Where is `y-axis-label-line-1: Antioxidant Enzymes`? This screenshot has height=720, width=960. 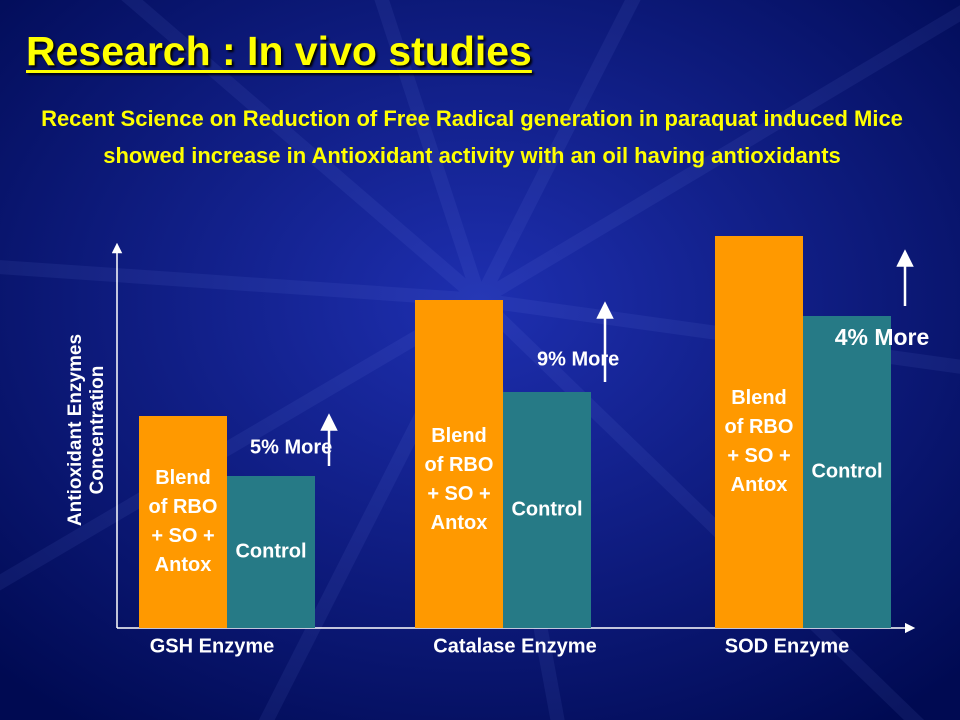 y-axis-label-line-1: Antioxidant Enzymes is located at coordinates (75, 430).